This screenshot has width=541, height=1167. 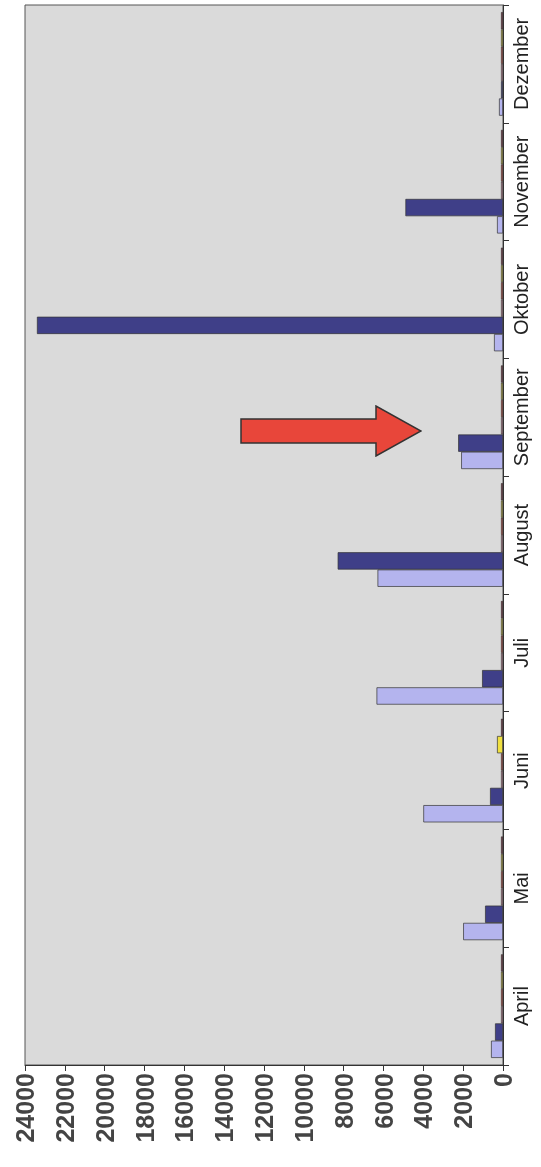 What do you see at coordinates (503, 1080) in the screenshot?
I see `x-tick-label: 0` at bounding box center [503, 1080].